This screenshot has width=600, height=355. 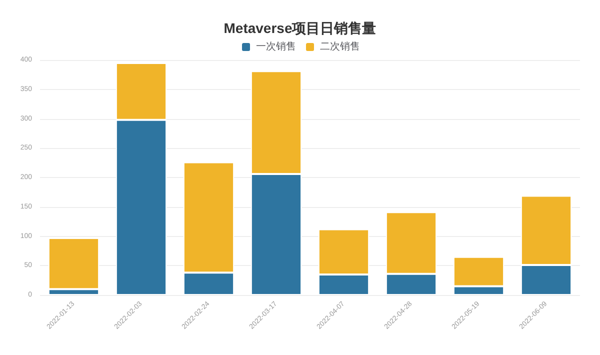 I want to click on legend-label: 二次销售, so click(x=340, y=46).